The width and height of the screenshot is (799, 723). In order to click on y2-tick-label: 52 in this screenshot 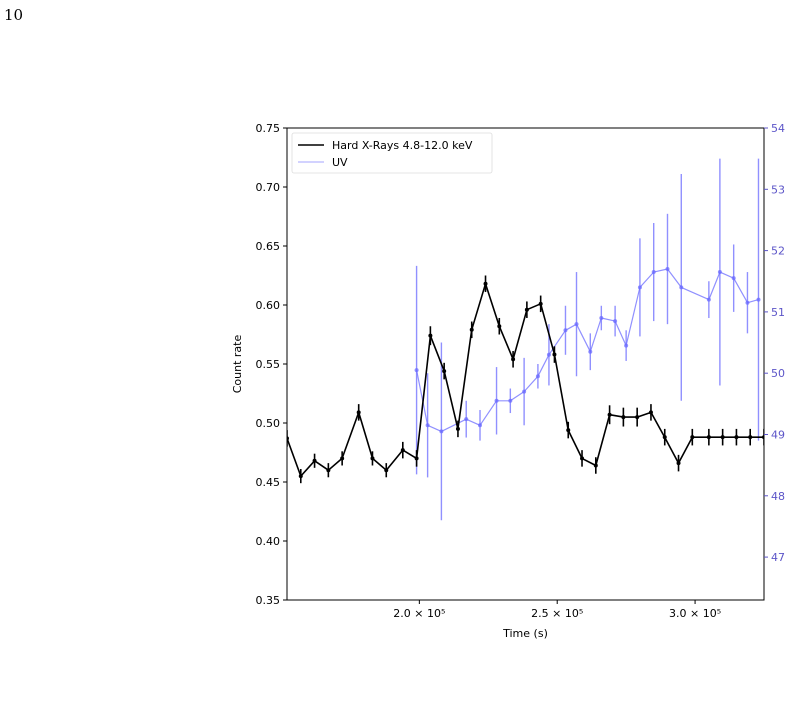, I will do `click(778, 251)`.